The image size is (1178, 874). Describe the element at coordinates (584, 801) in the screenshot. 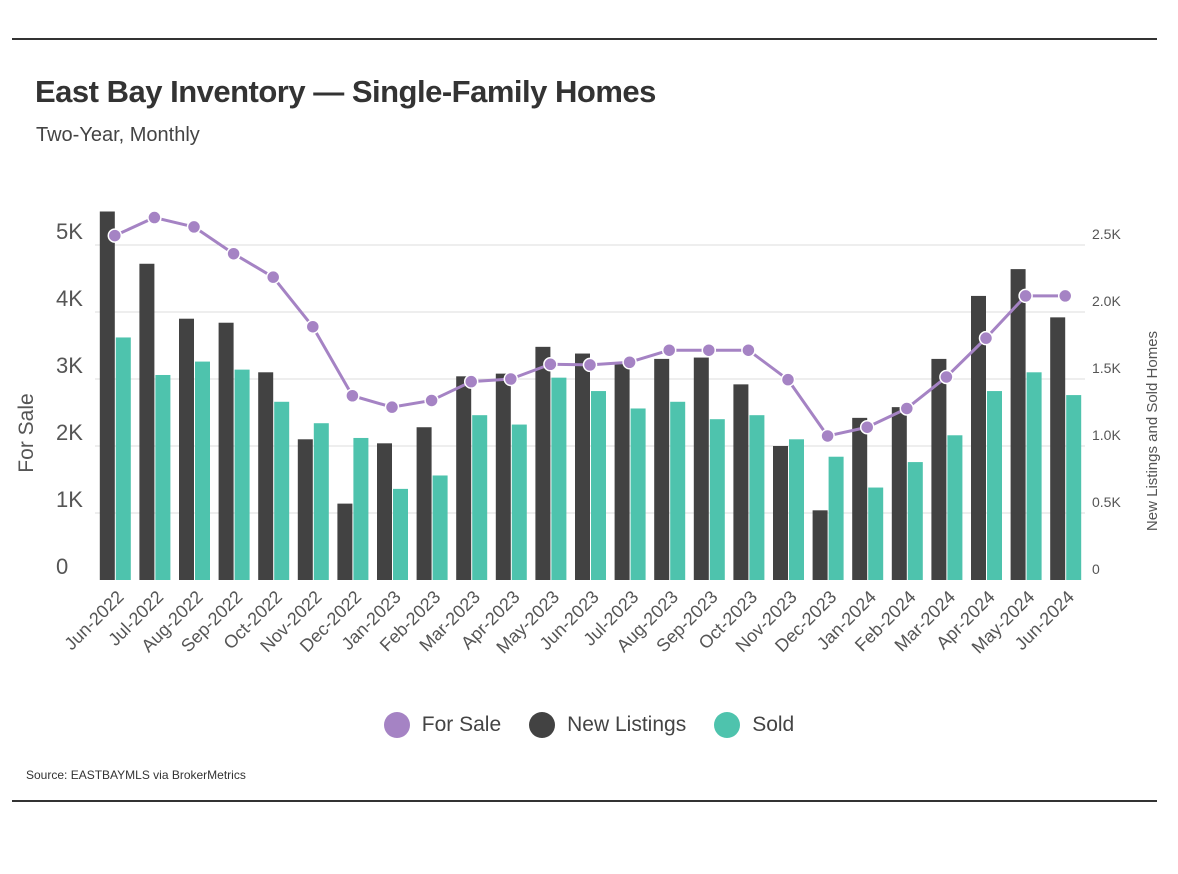

I see `bottom-rule` at that location.